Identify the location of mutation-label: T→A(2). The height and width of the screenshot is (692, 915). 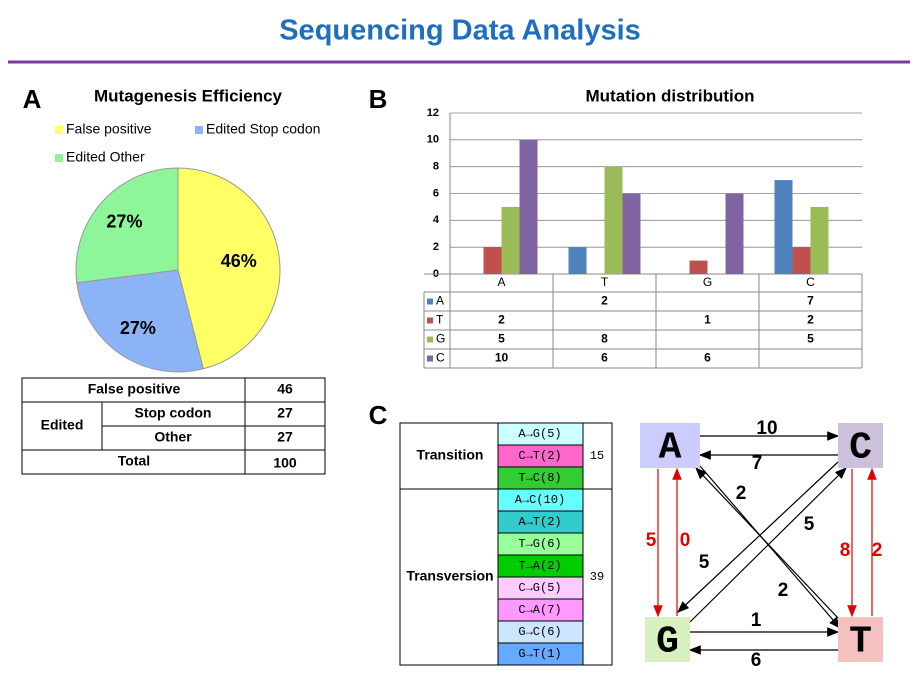
(539, 566).